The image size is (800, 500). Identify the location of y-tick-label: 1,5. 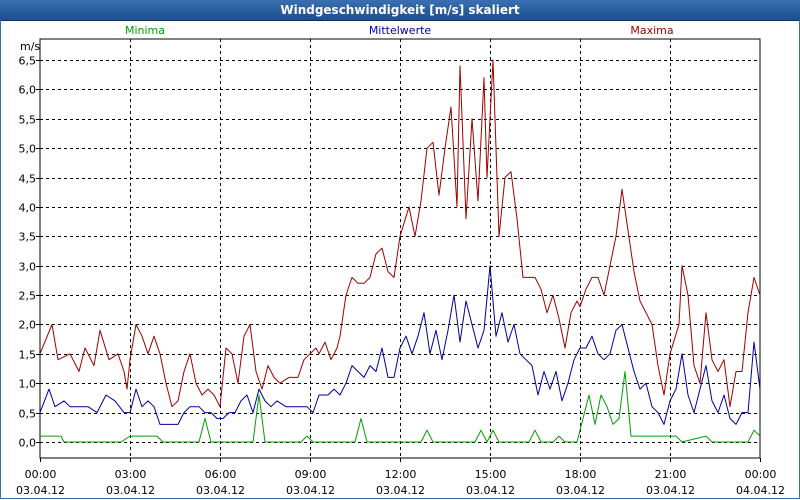
(28, 355).